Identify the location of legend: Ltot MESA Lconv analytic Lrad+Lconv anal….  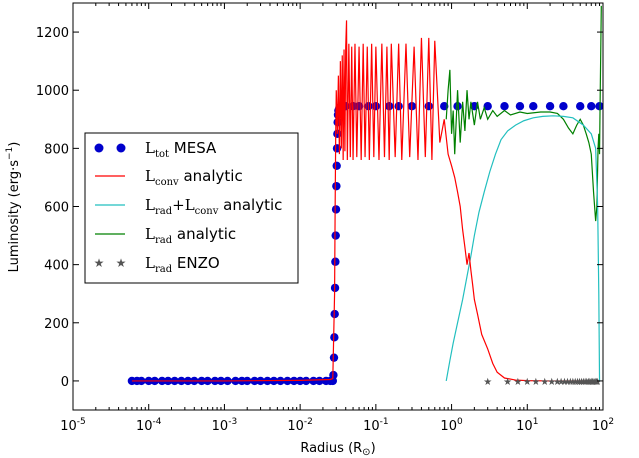
(191, 208).